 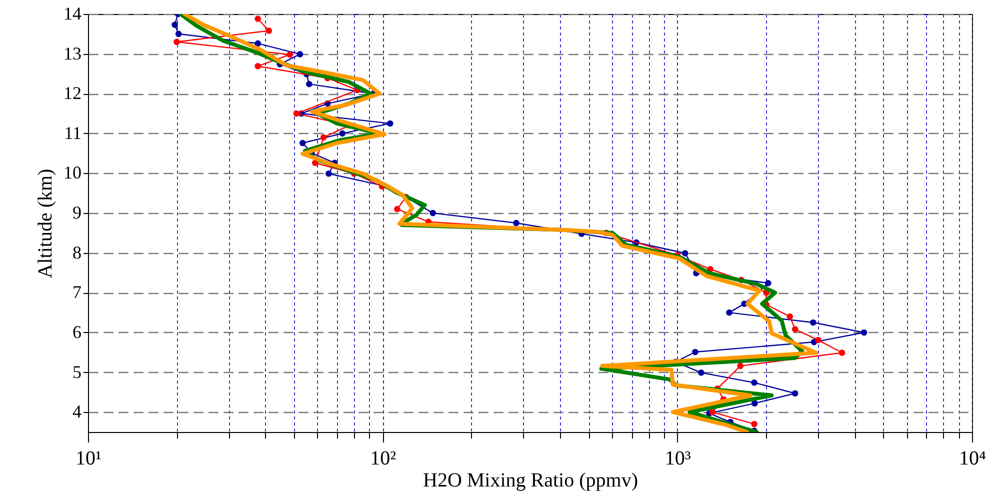 What do you see at coordinates (77, 332) in the screenshot?
I see `y-tick-label: 6` at bounding box center [77, 332].